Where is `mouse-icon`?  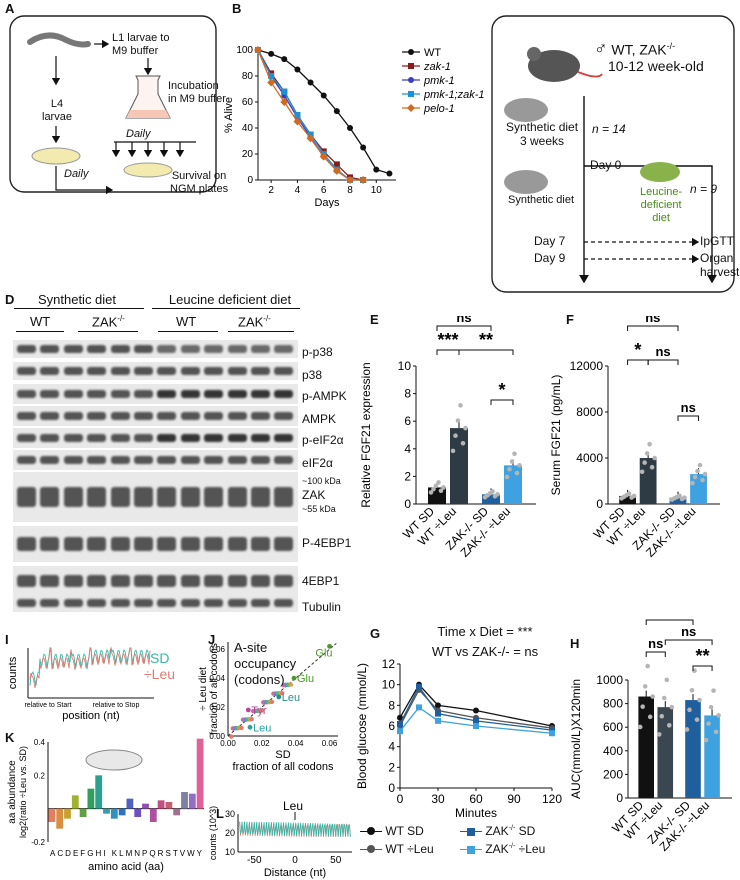 mouse-icon is located at coordinates (554, 66).